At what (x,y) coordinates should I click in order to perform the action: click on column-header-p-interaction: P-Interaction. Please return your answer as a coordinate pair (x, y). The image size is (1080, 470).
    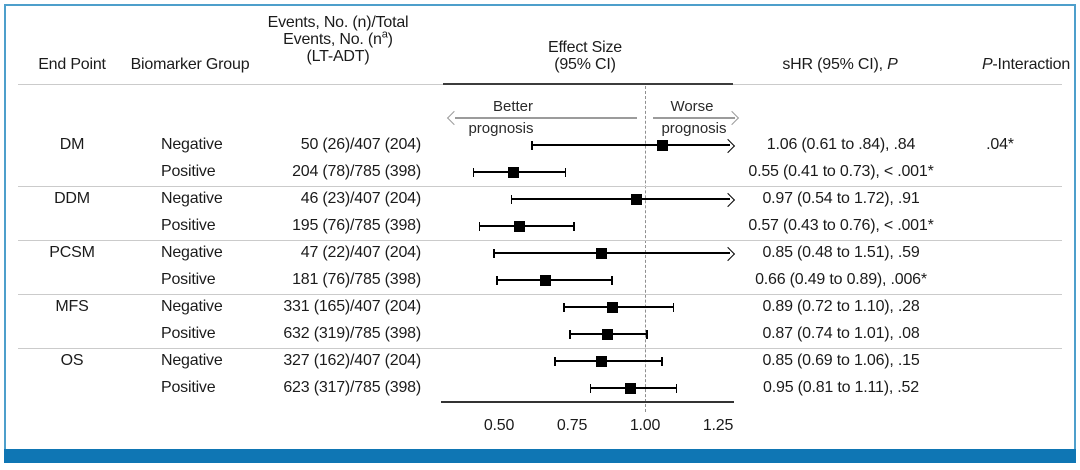
    Looking at the image, I should click on (1026, 64).